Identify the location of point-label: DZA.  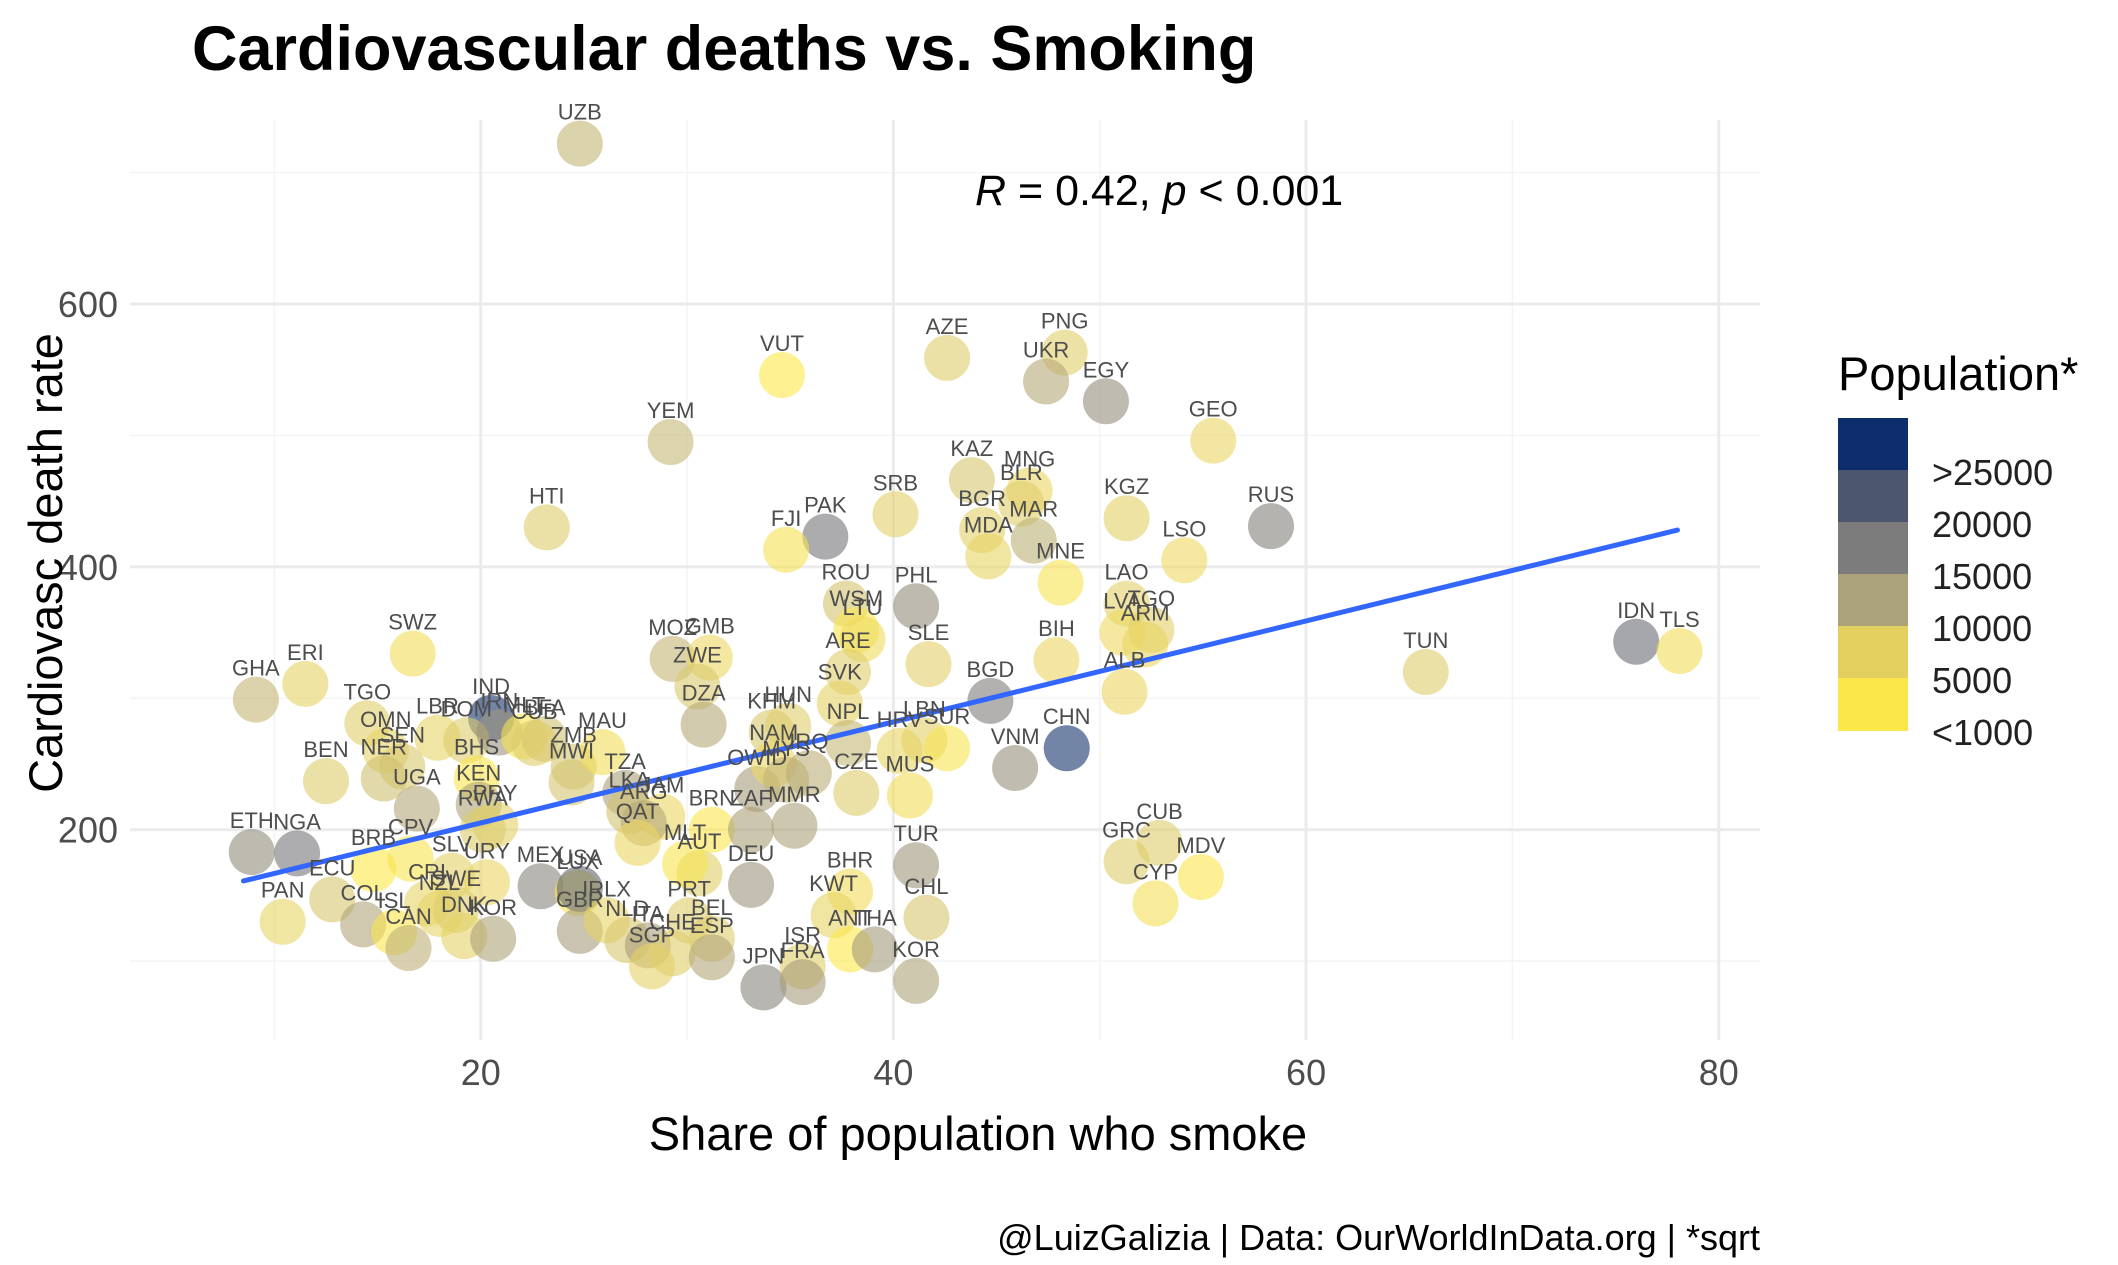
(704, 693).